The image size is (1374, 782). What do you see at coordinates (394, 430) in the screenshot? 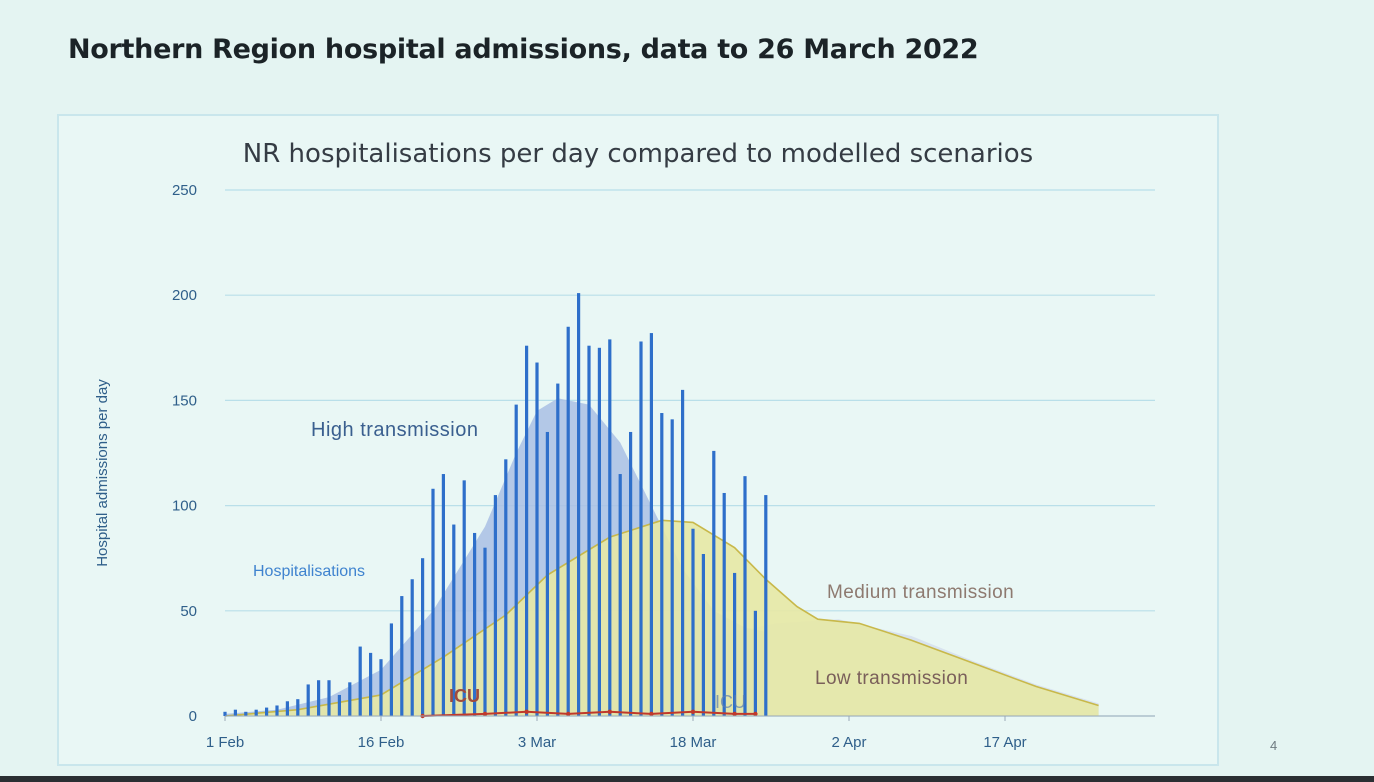
I see `annotation-high-transmission: High transmission` at bounding box center [394, 430].